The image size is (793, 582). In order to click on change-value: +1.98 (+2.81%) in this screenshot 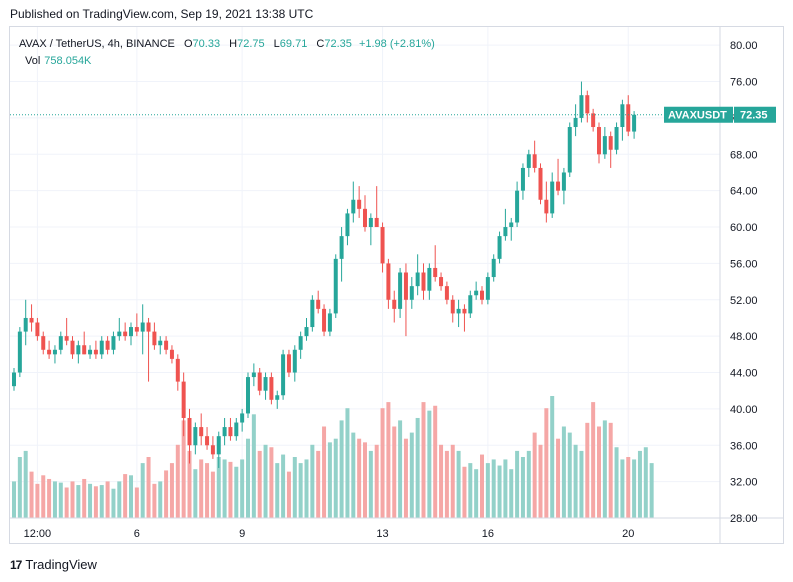, I will do `click(396, 44)`.